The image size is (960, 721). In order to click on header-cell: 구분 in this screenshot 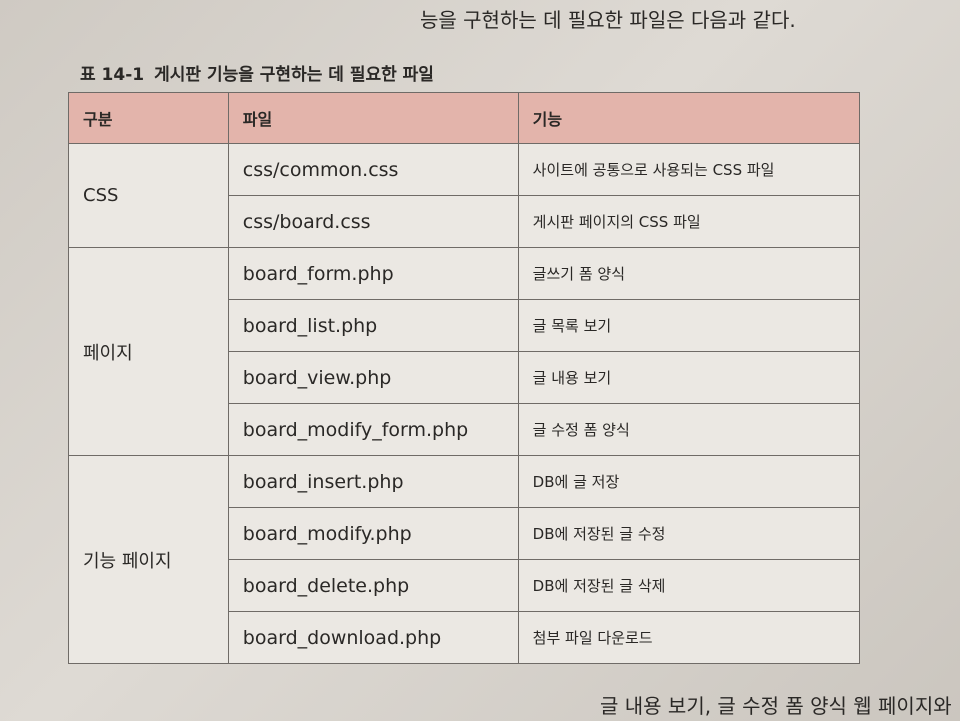, I will do `click(148, 118)`.